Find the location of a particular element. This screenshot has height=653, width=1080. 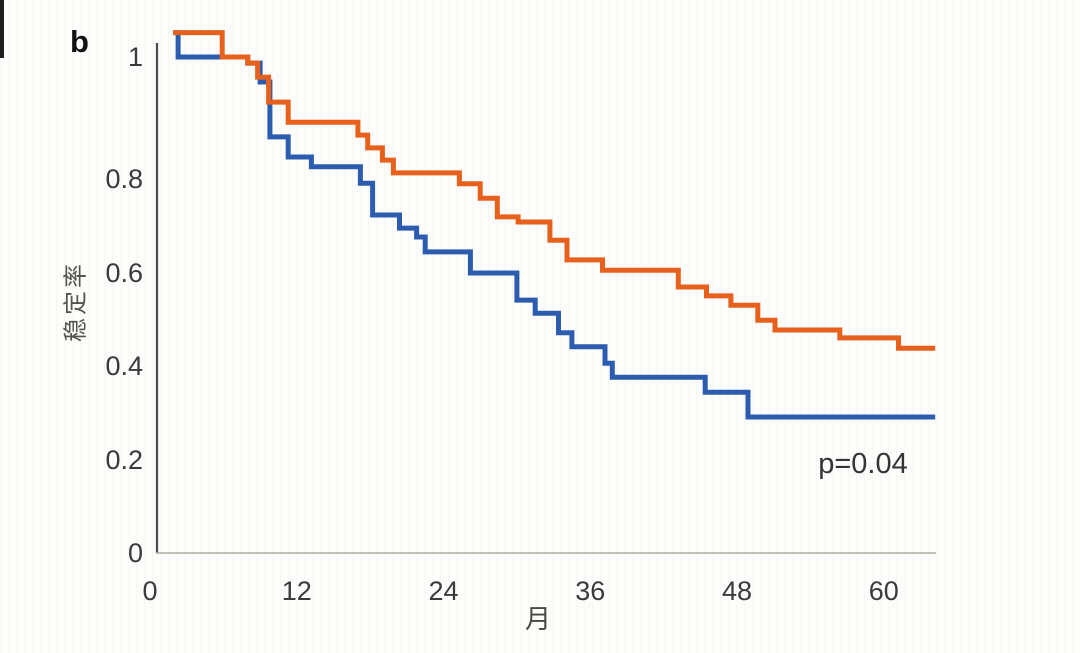

y-tick-label-0: 0 is located at coordinates (135, 553).